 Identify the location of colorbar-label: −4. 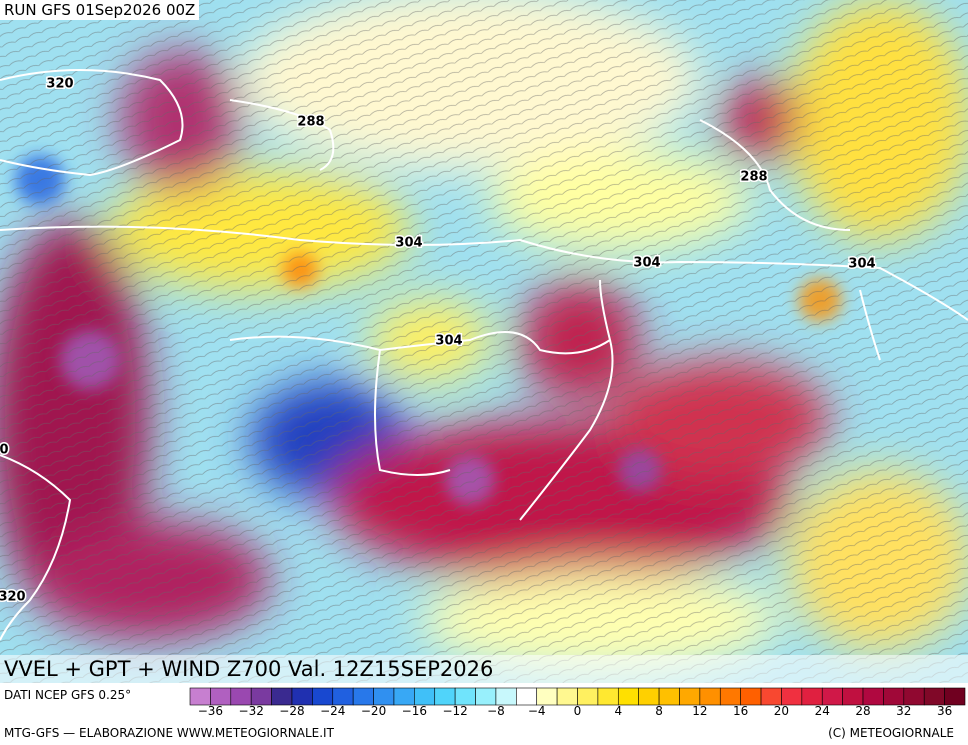
(537, 710).